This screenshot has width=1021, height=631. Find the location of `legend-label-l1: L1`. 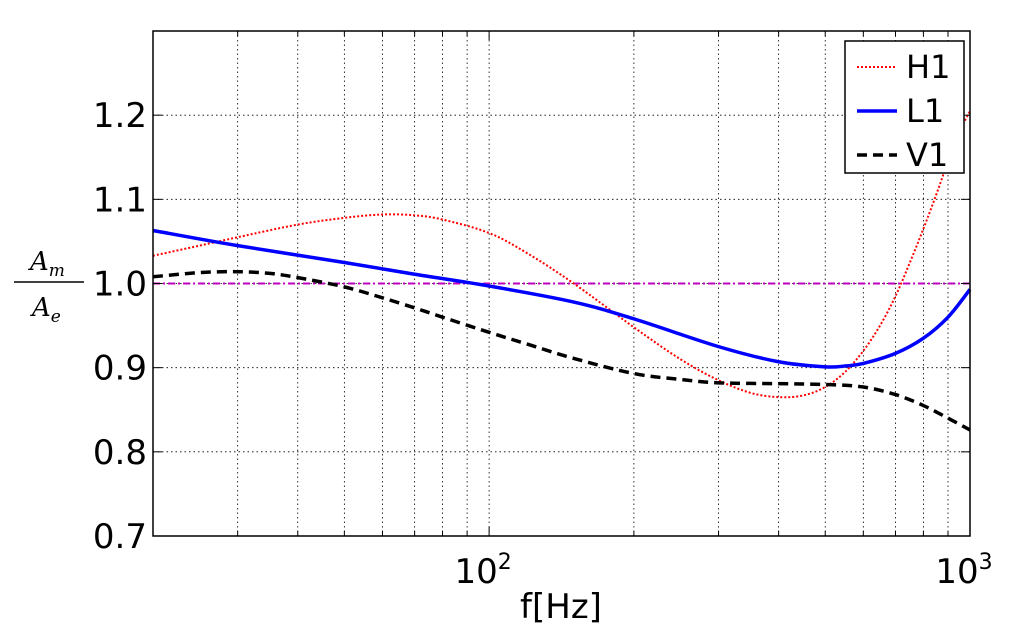

legend-label-l1: L1 is located at coordinates (925, 111).